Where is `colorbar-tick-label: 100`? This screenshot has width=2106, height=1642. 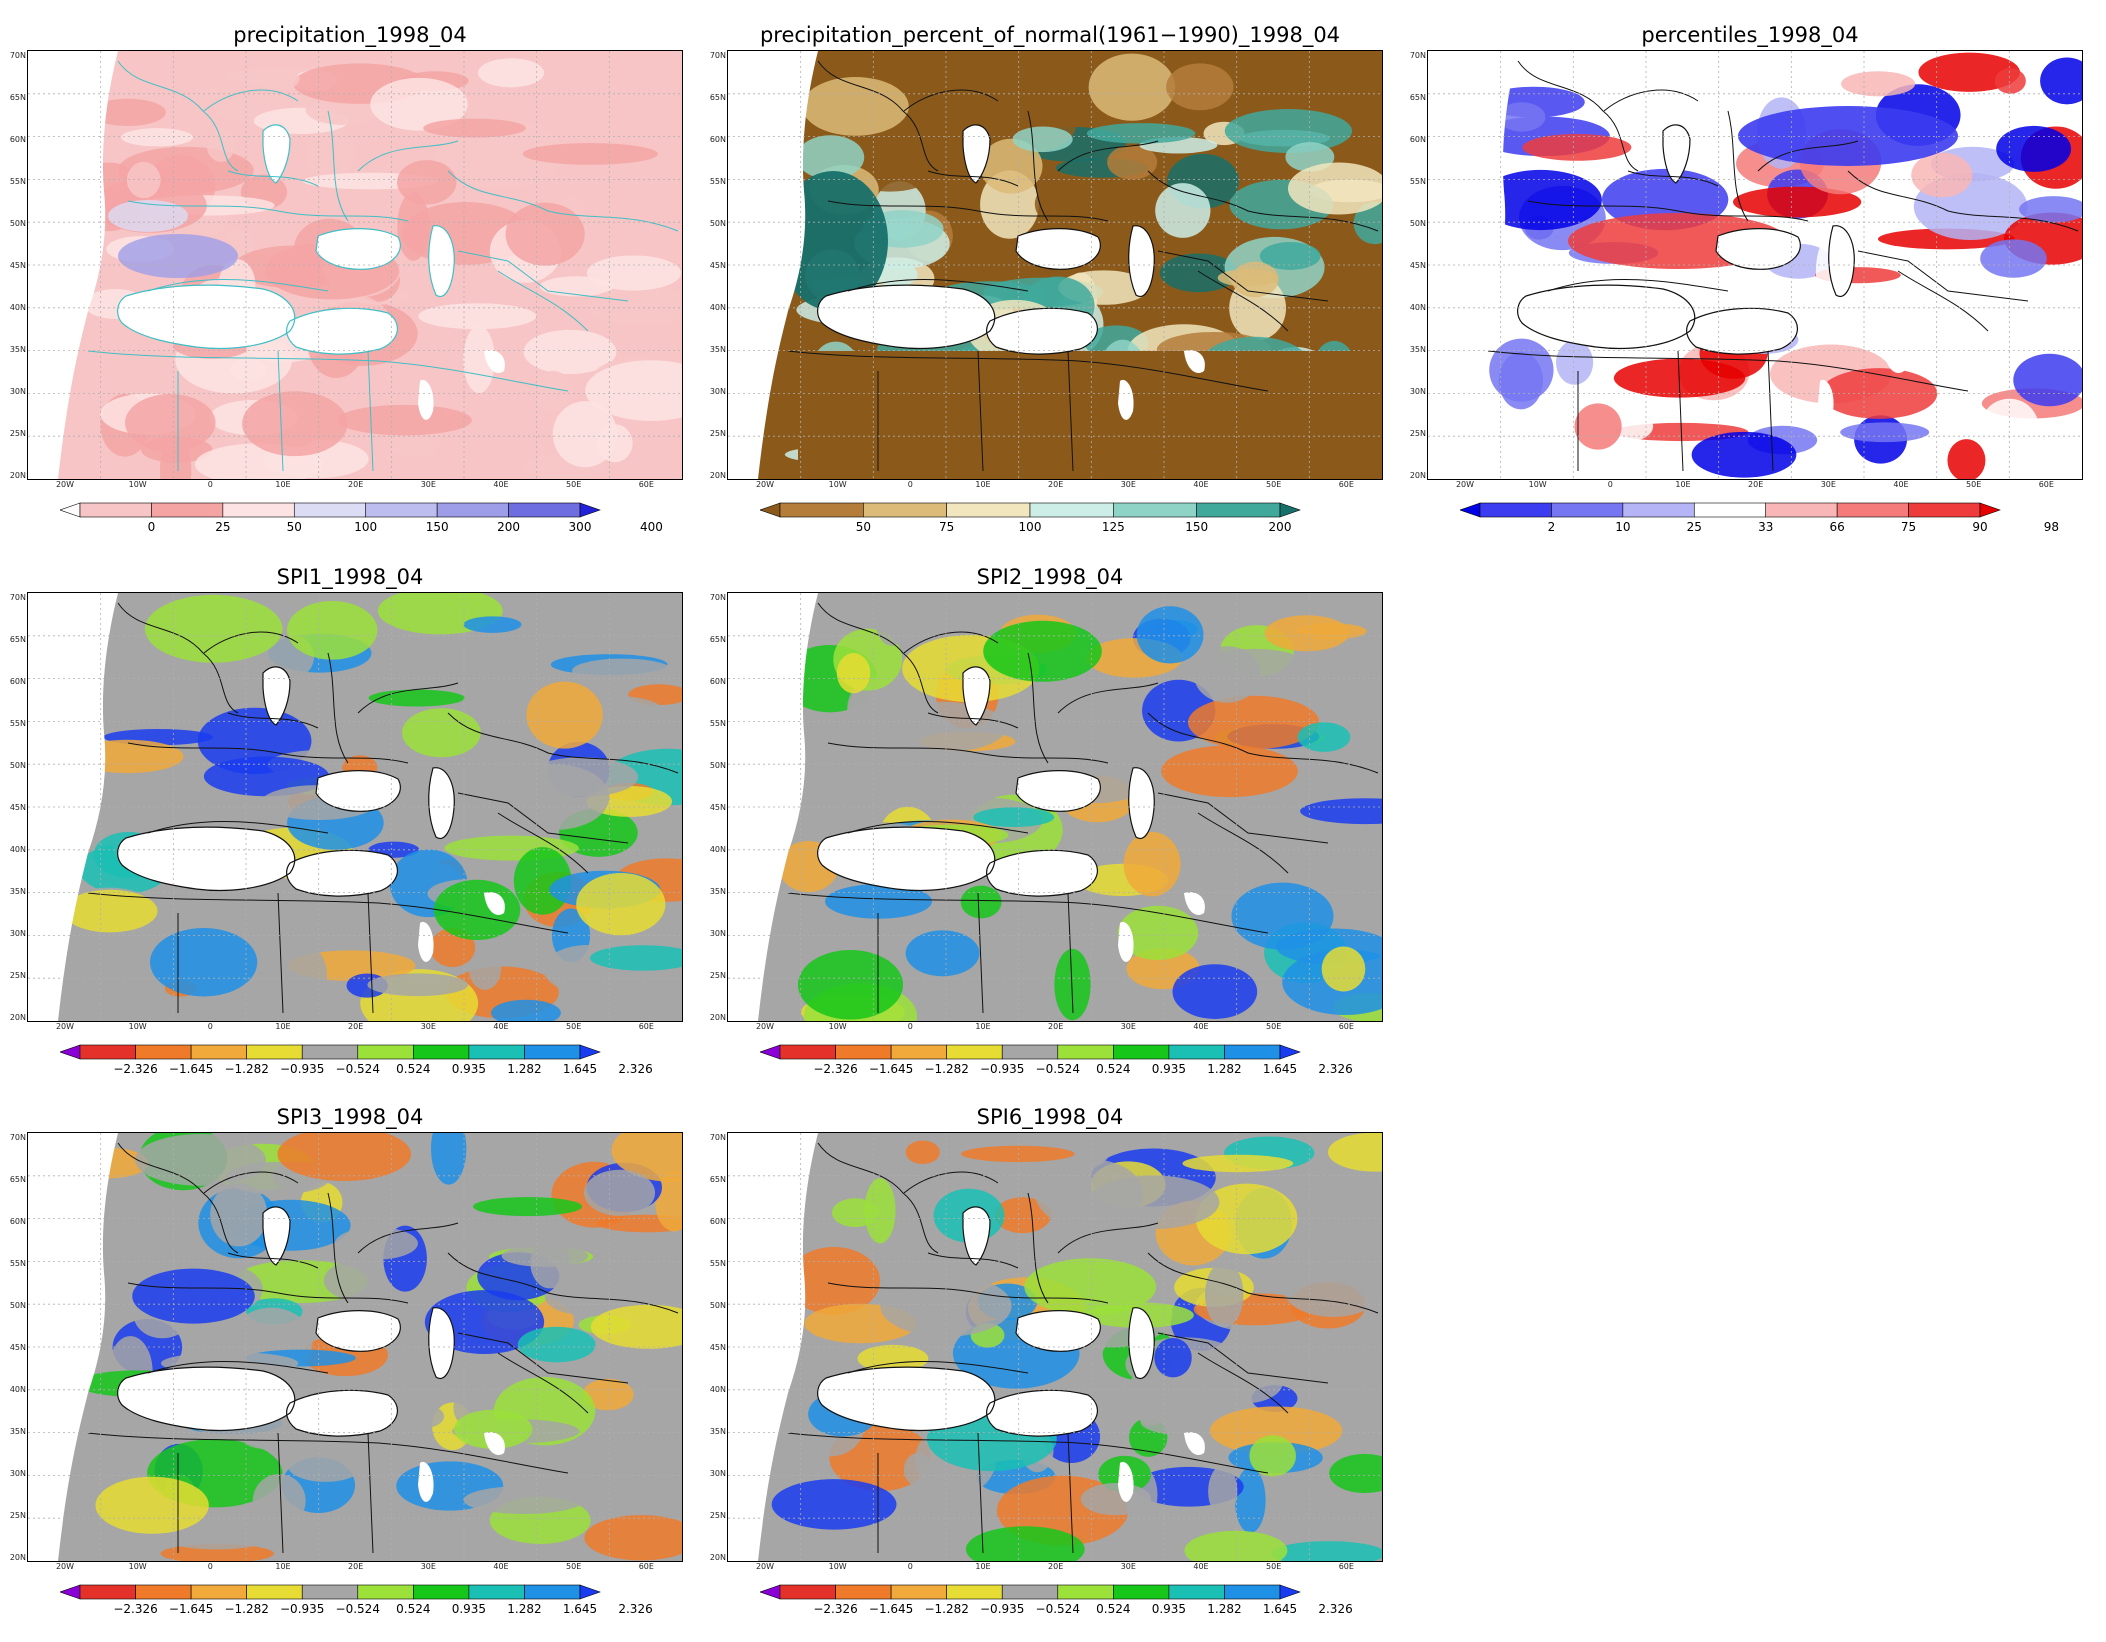 colorbar-tick-label: 100 is located at coordinates (1030, 527).